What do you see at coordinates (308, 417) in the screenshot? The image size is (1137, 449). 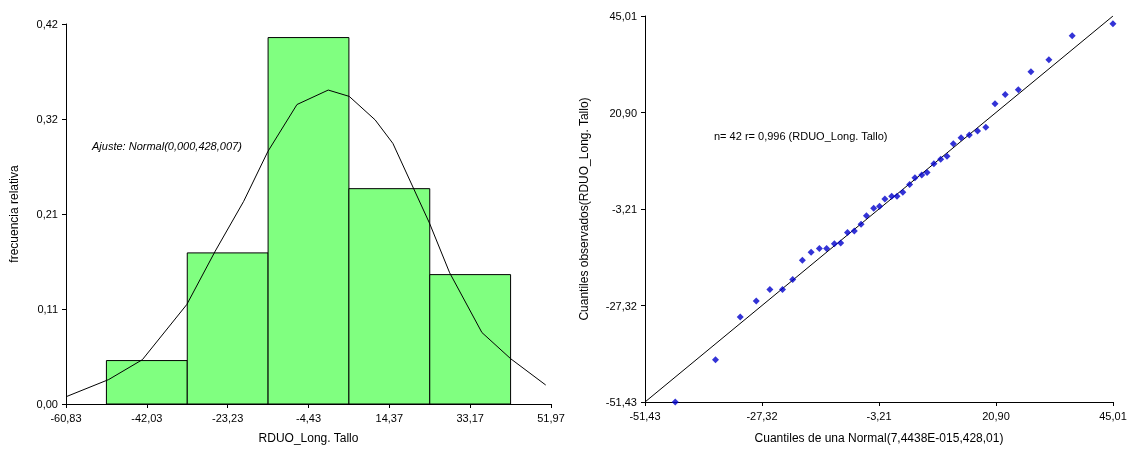 I see `x-tick-label: -4,43` at bounding box center [308, 417].